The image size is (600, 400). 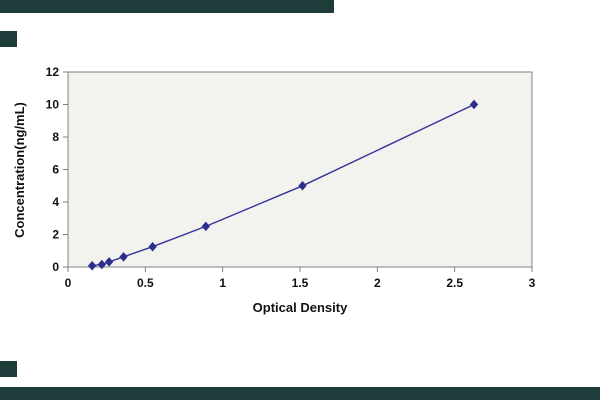 I want to click on y-tick-label: 8, so click(x=55, y=137).